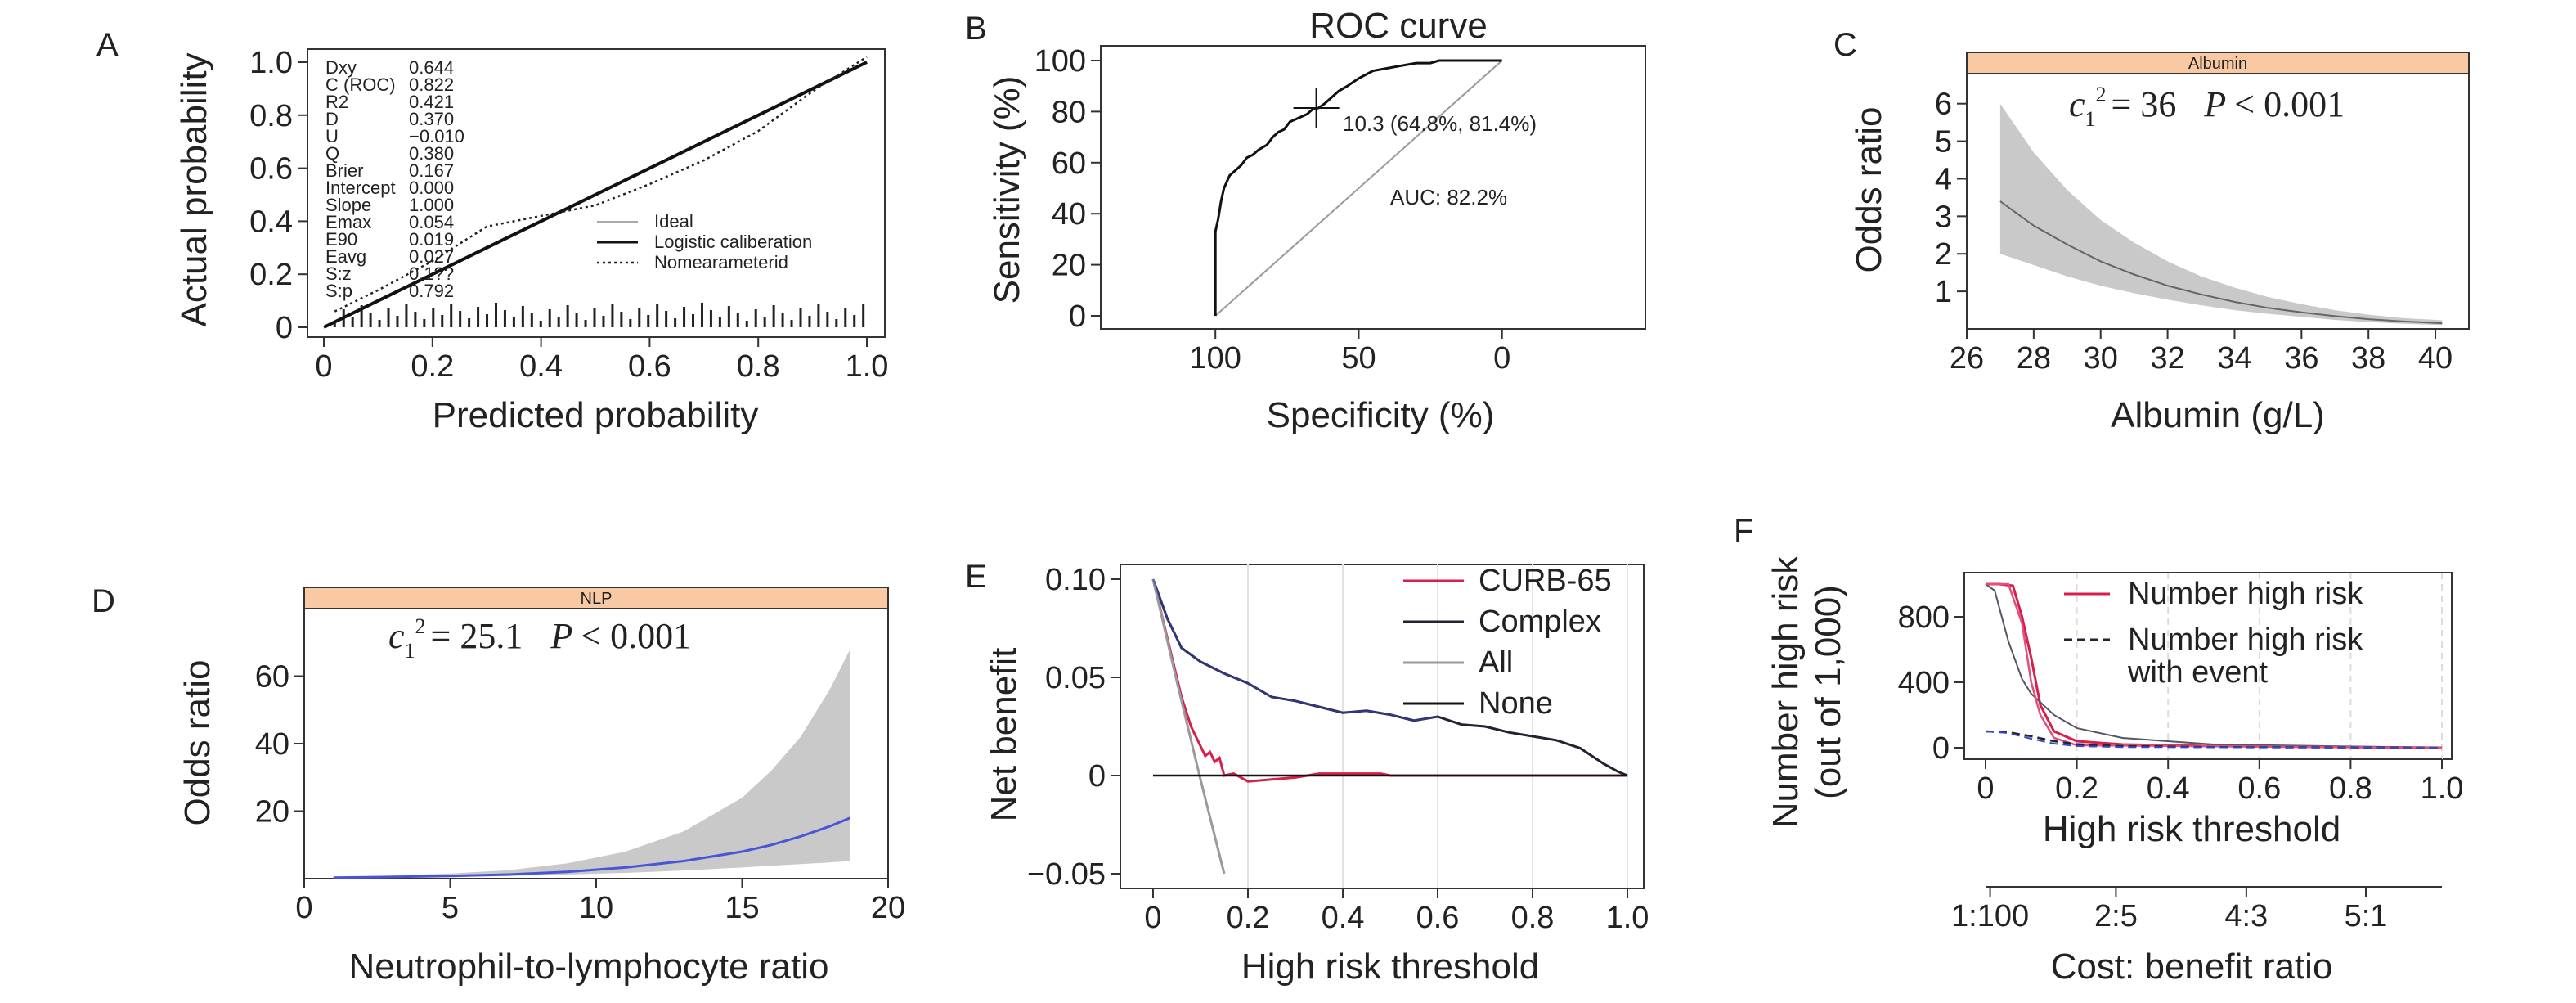 This screenshot has width=2576, height=1003. I want to click on panel-a-stat-value: 1.000, so click(431, 205).